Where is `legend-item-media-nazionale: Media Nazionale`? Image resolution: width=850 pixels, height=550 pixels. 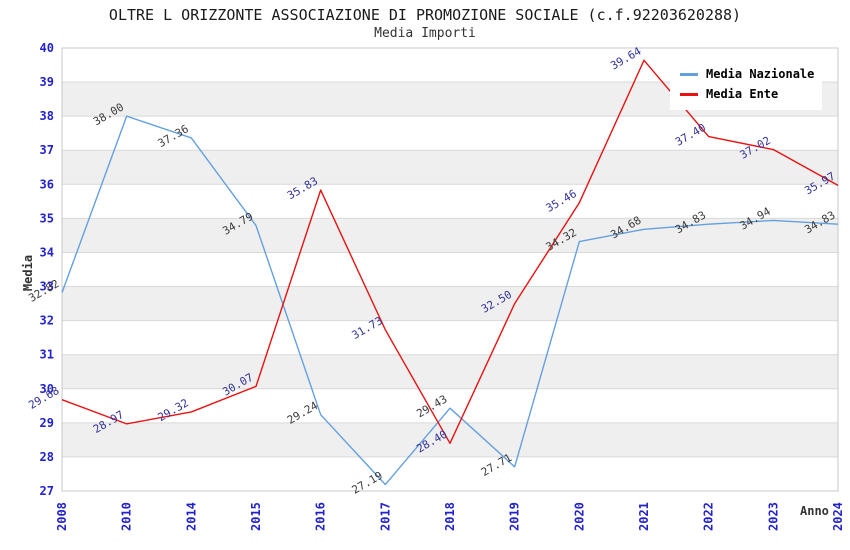
legend-item-media-nazionale: Media Nazionale is located at coordinates (746, 74).